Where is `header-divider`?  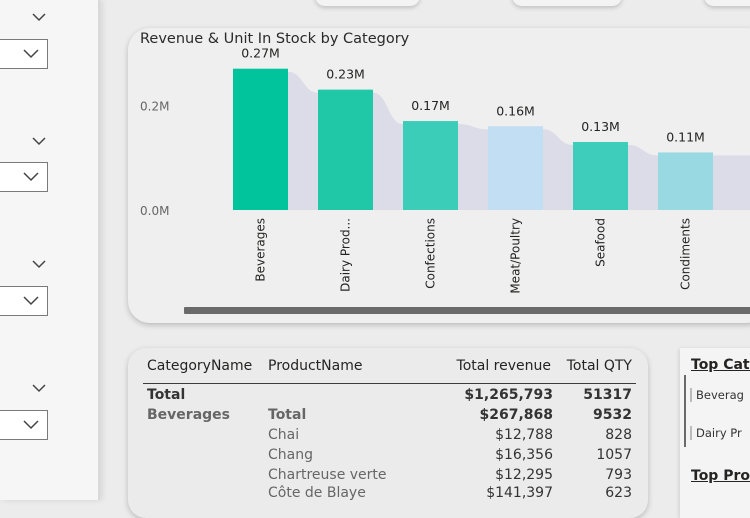
header-divider is located at coordinates (389, 383).